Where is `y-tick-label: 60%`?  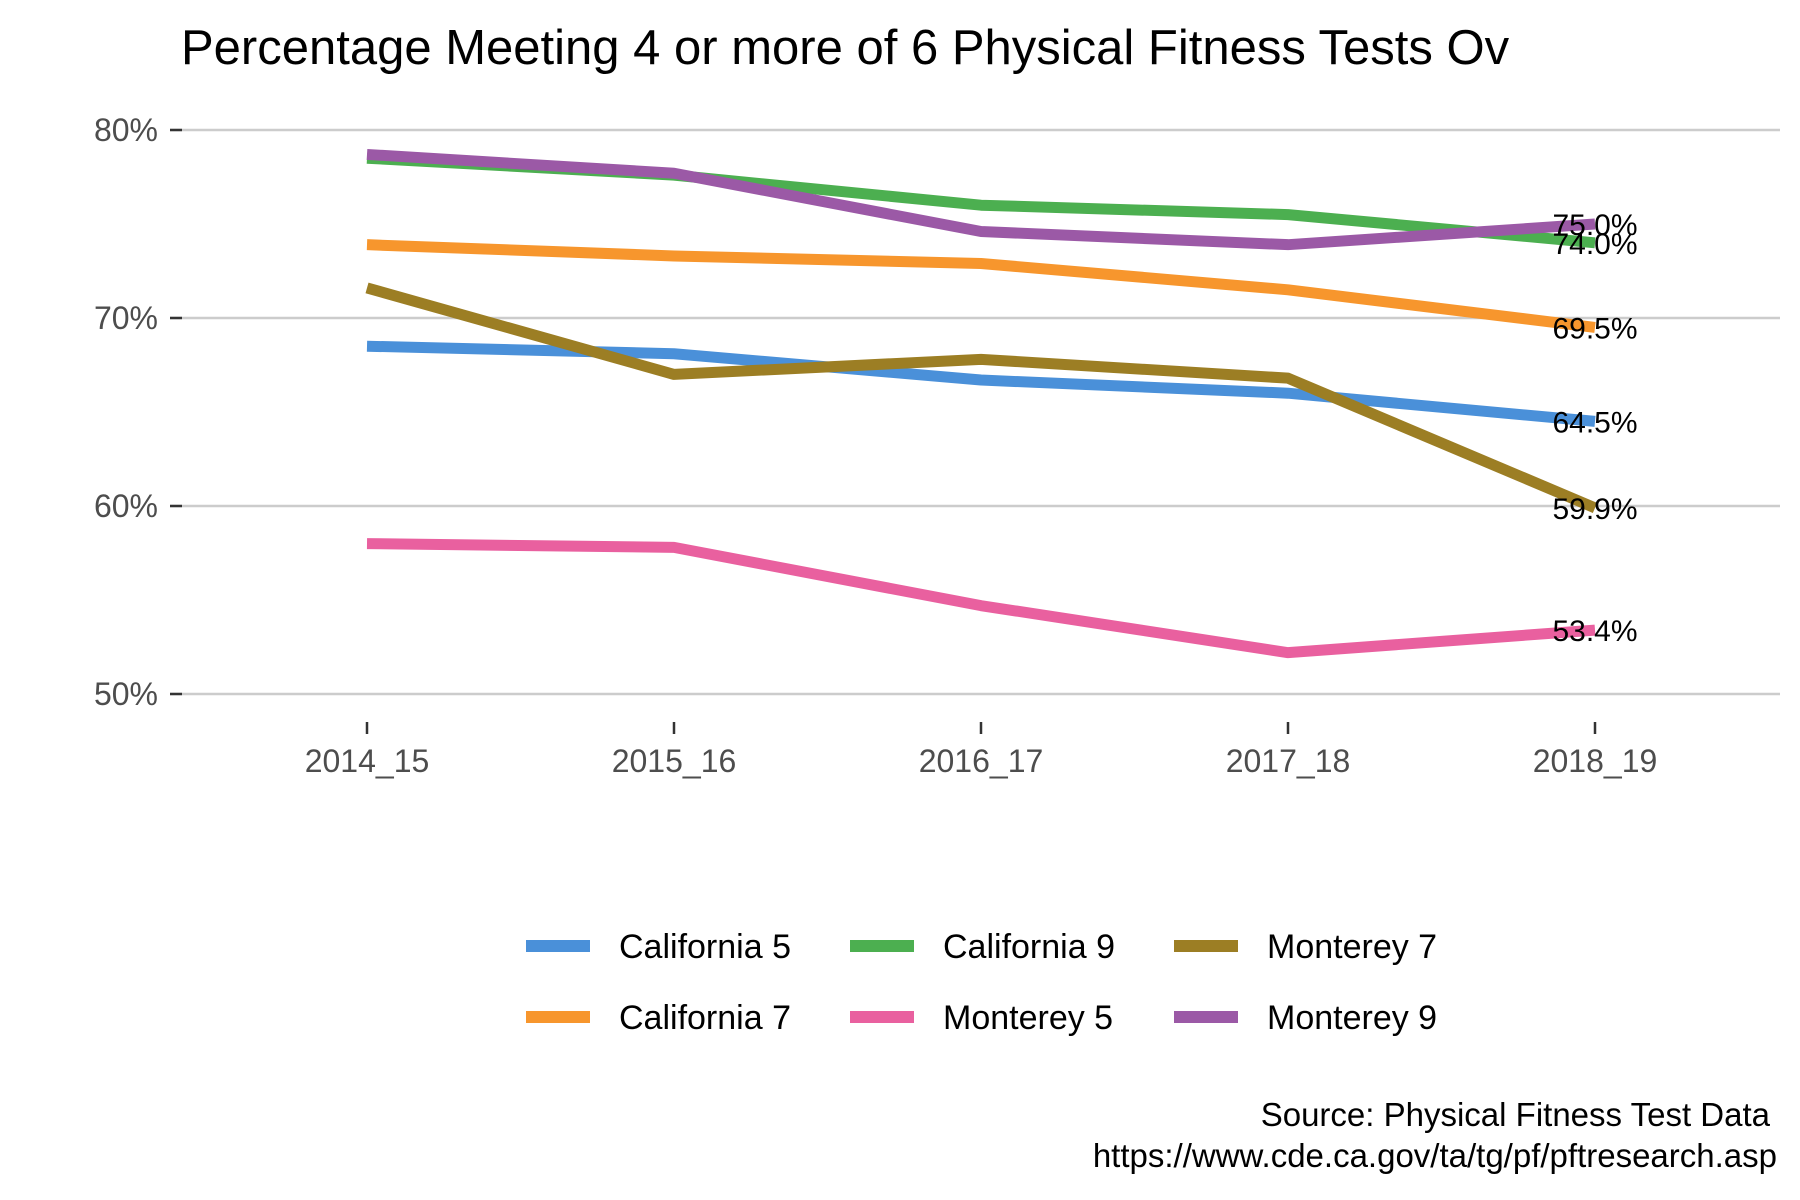
y-tick-label: 60% is located at coordinates (126, 506).